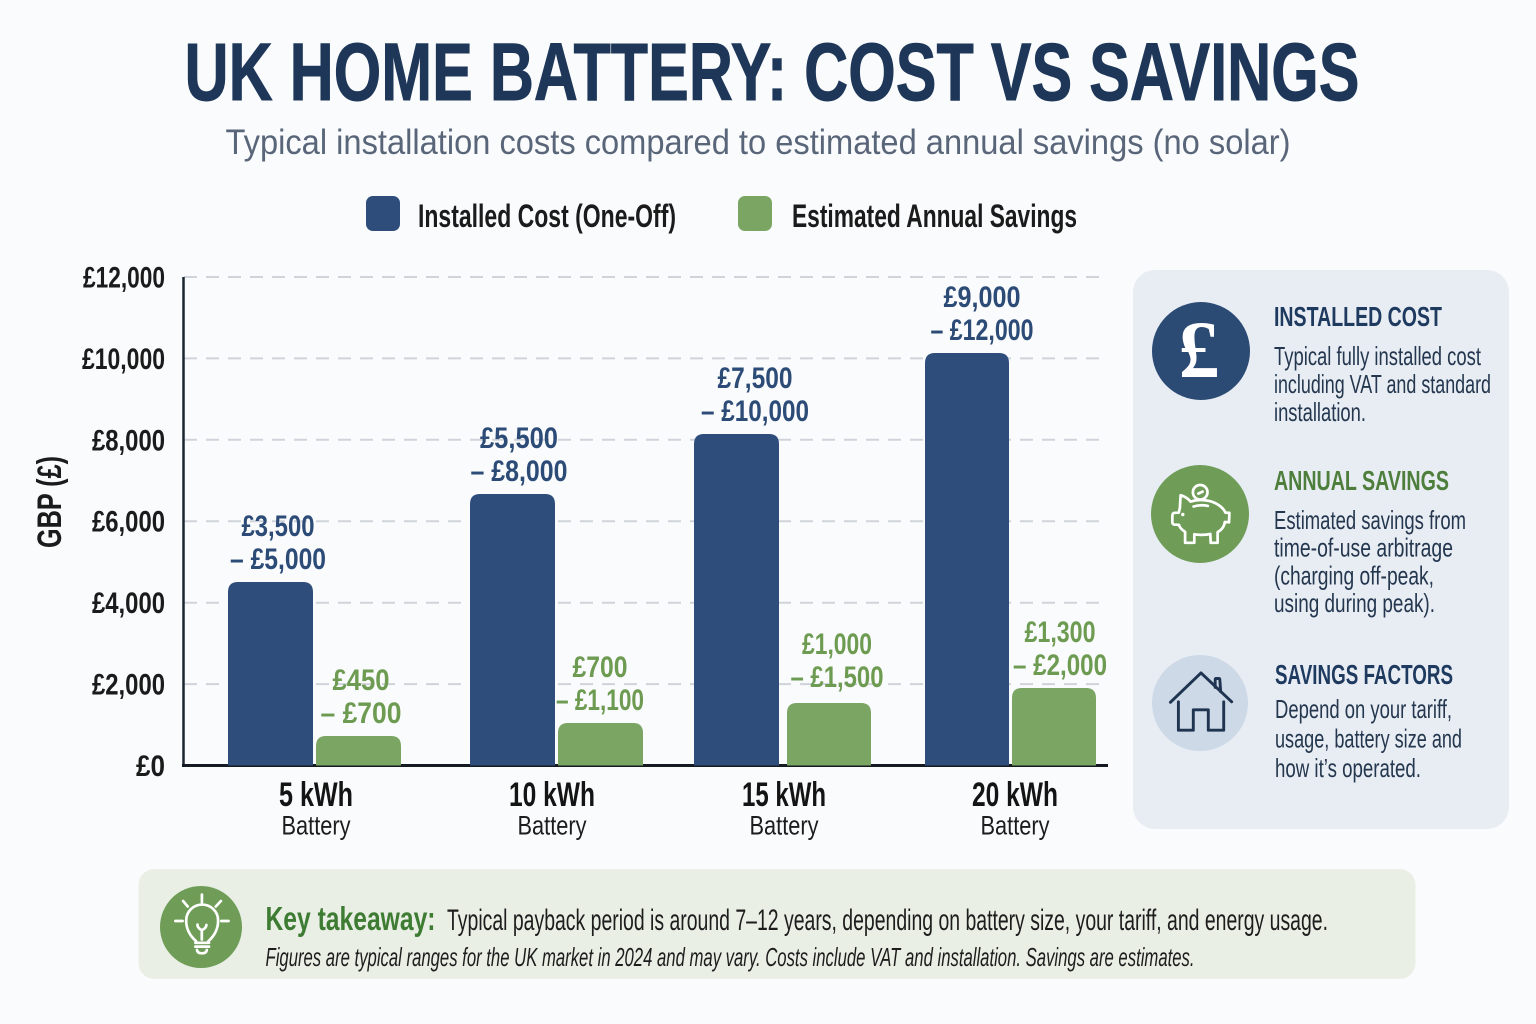 This screenshot has height=1024, width=1536. What do you see at coordinates (1363, 548) in the screenshot?
I see `svg-text: time-of-use arbitrage` at bounding box center [1363, 548].